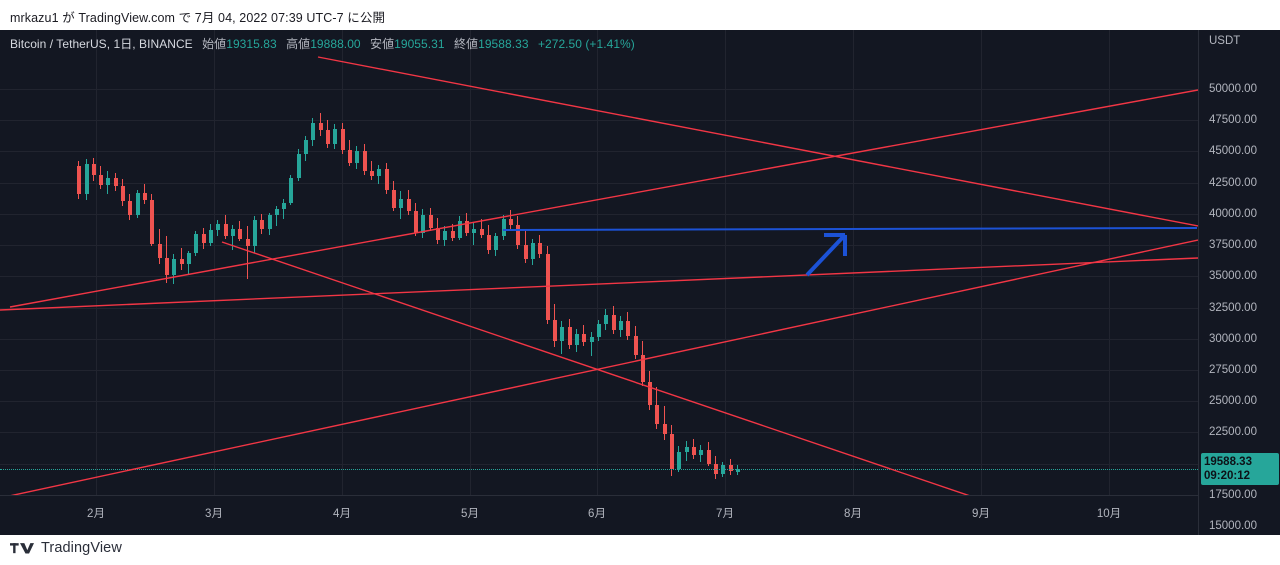 This screenshot has height=565, width=1280. I want to click on legend-open-value: 19315.83, so click(251, 44).